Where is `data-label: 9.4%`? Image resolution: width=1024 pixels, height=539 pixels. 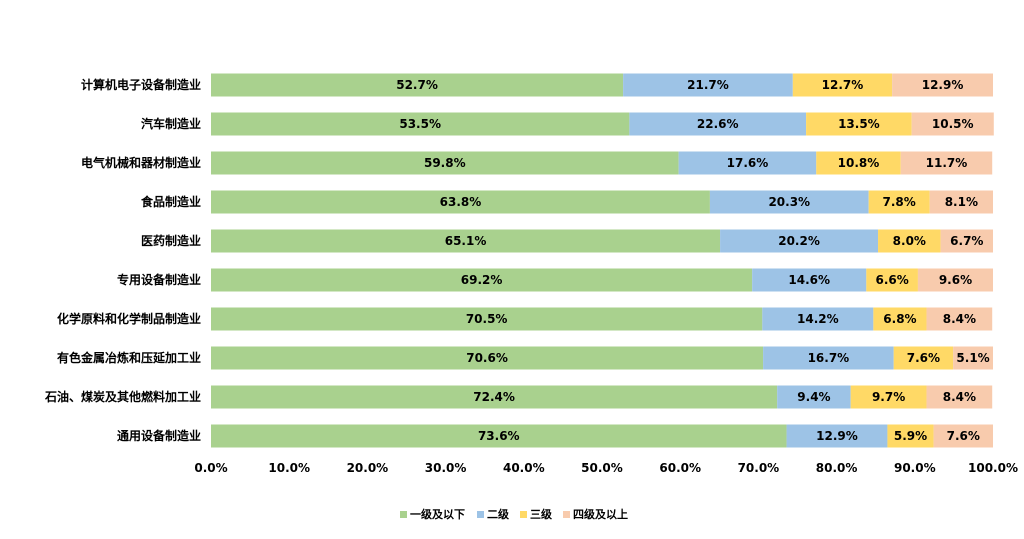 data-label: 9.4% is located at coordinates (813, 397).